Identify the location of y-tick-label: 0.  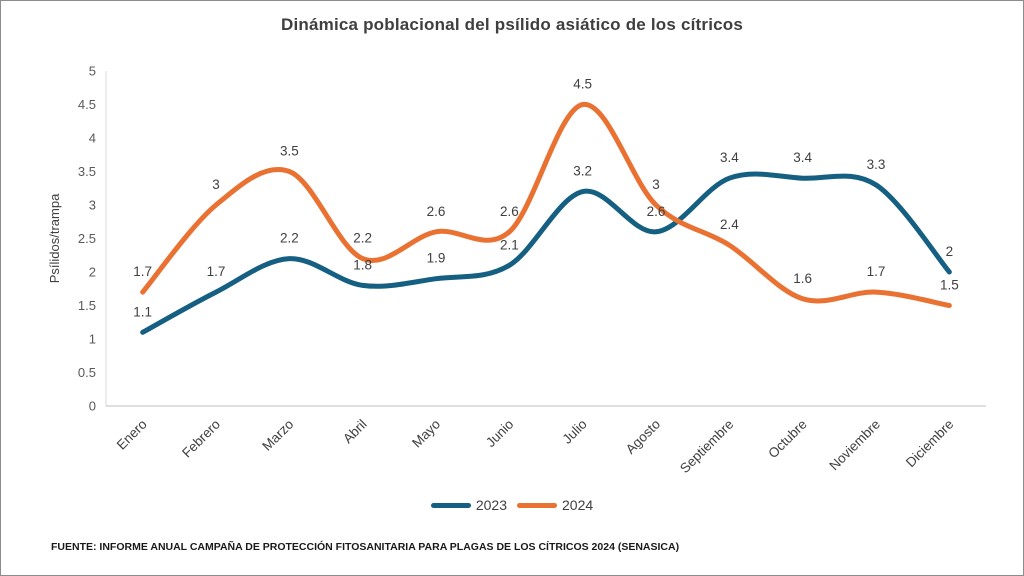
(92, 406).